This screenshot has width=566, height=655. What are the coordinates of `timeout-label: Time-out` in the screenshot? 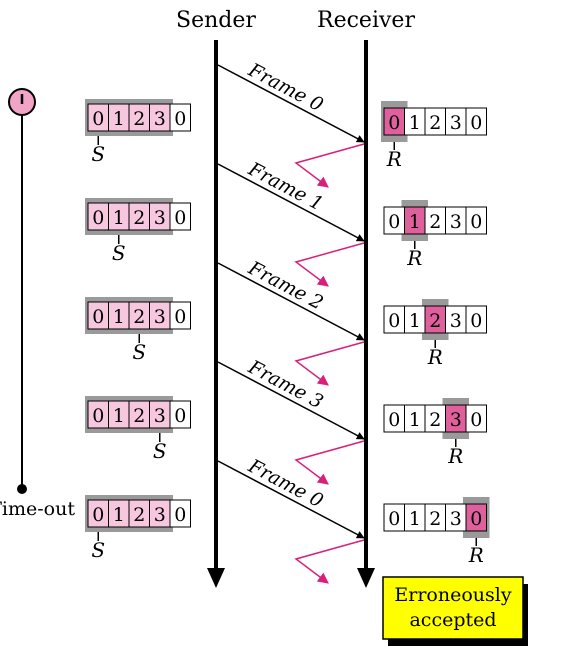 It's located at (37, 509).